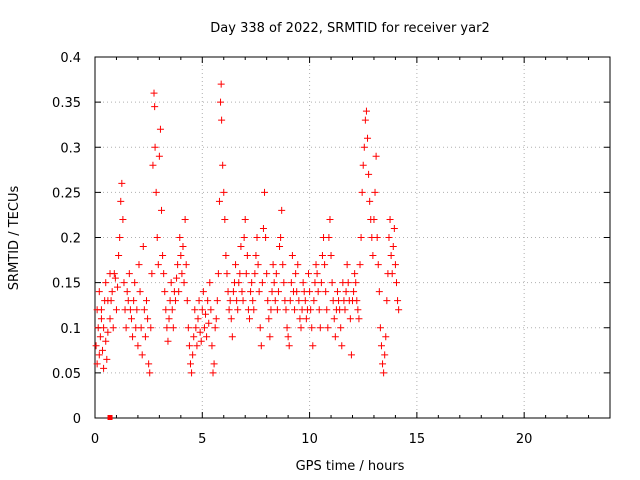  What do you see at coordinates (66, 103) in the screenshot?
I see `y-tick-label: 0.35` at bounding box center [66, 103].